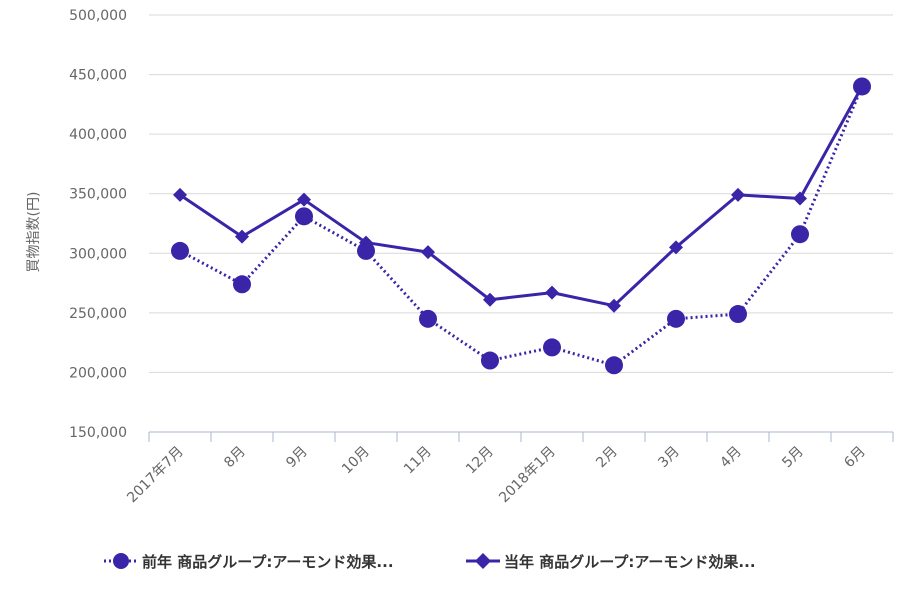  Describe the element at coordinates (34, 232) in the screenshot. I see `y-axis-title: 買物指数(円)` at that location.